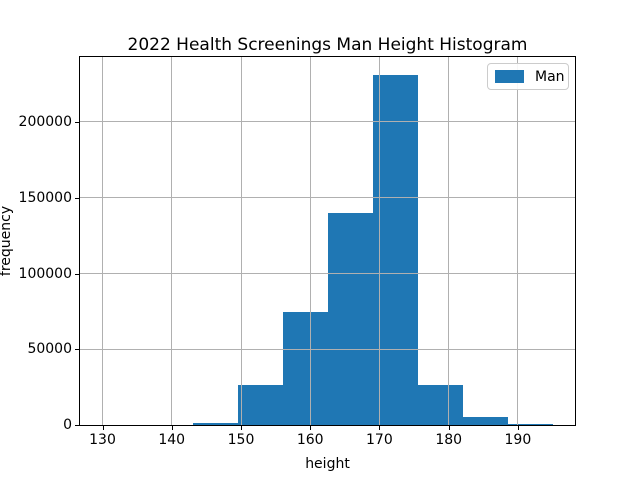 The image size is (640, 480). I want to click on y-tick-label: 200000, so click(45, 121).